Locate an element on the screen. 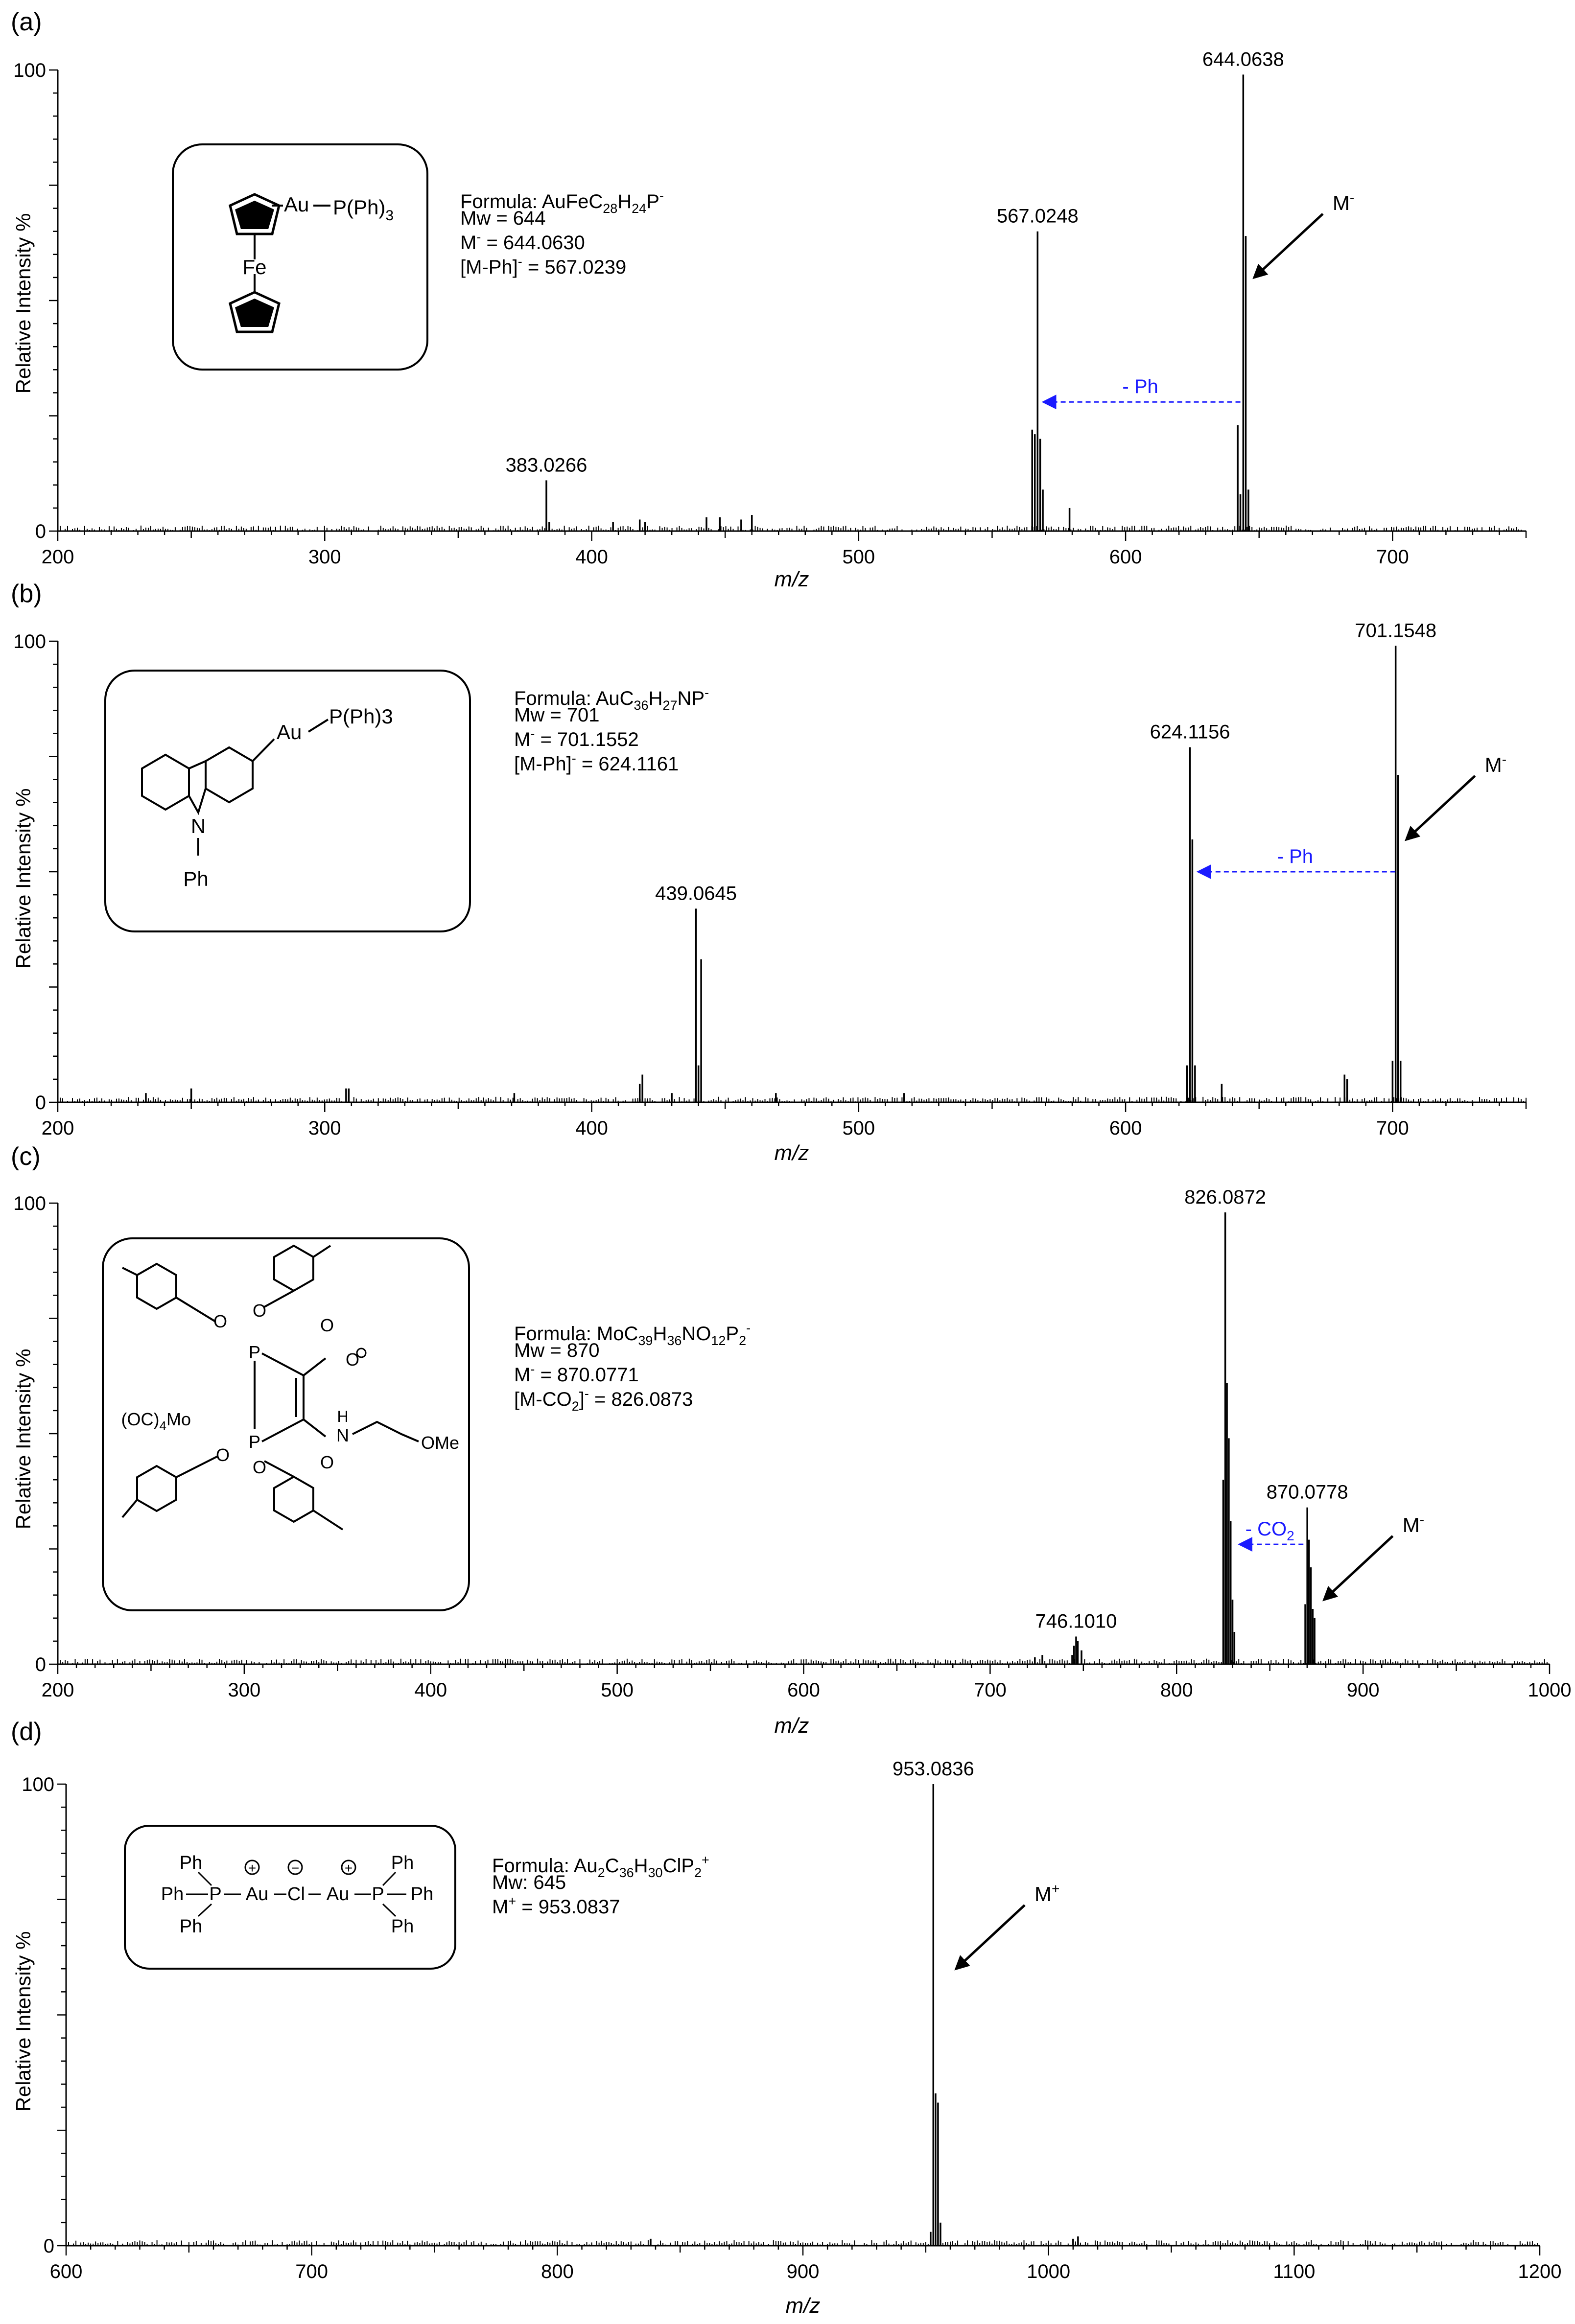 This screenshot has width=1575, height=2324. info-text-segment: 2 is located at coordinates (742, 1340).